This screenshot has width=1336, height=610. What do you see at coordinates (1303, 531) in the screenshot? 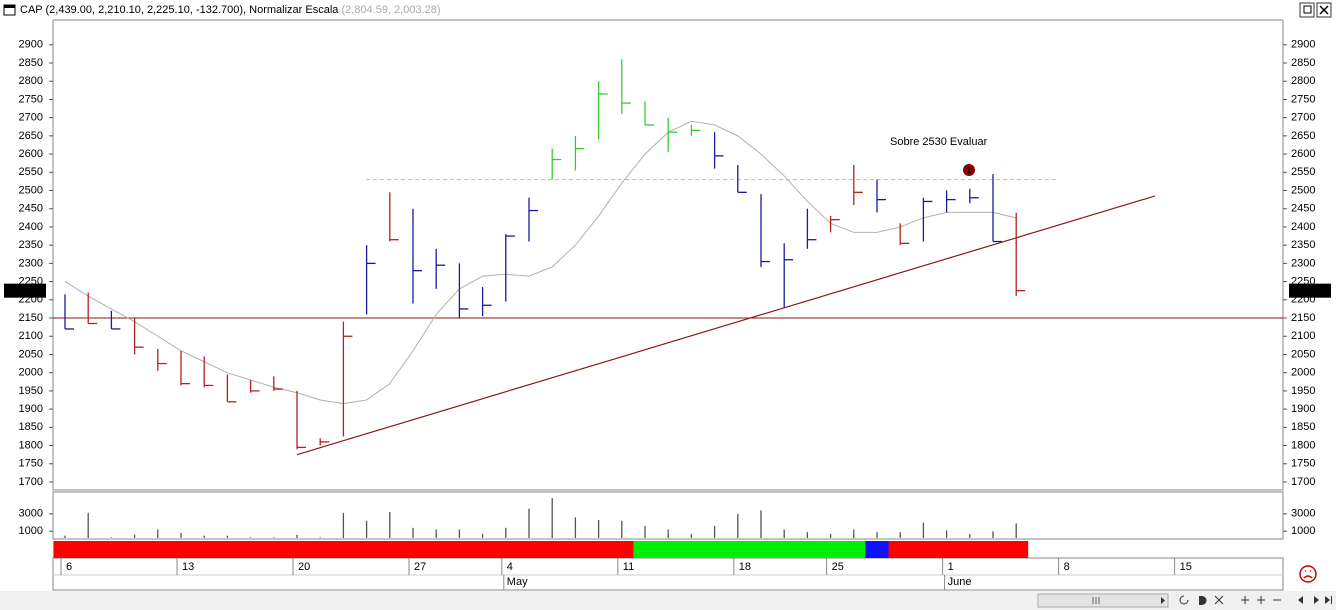
I see `volume-tick-label-right: 1000` at bounding box center [1303, 531].